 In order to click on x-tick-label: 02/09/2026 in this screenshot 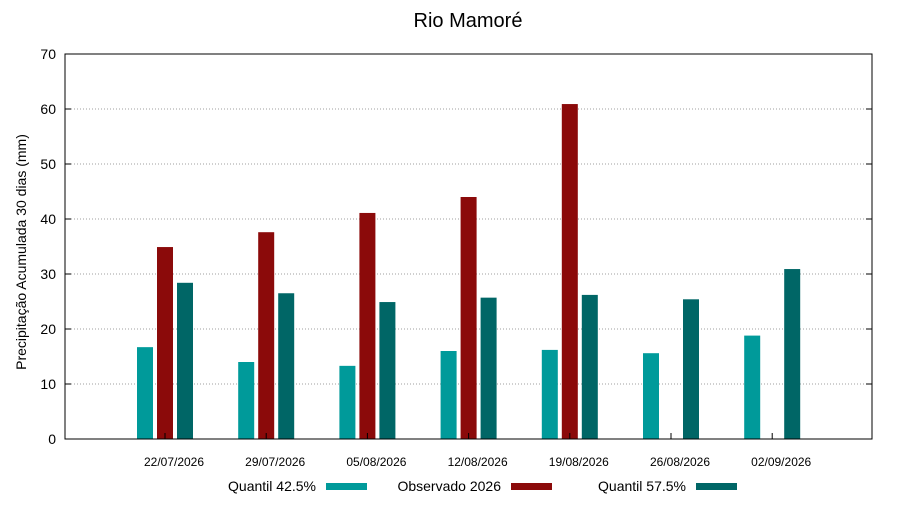, I will do `click(781, 462)`.